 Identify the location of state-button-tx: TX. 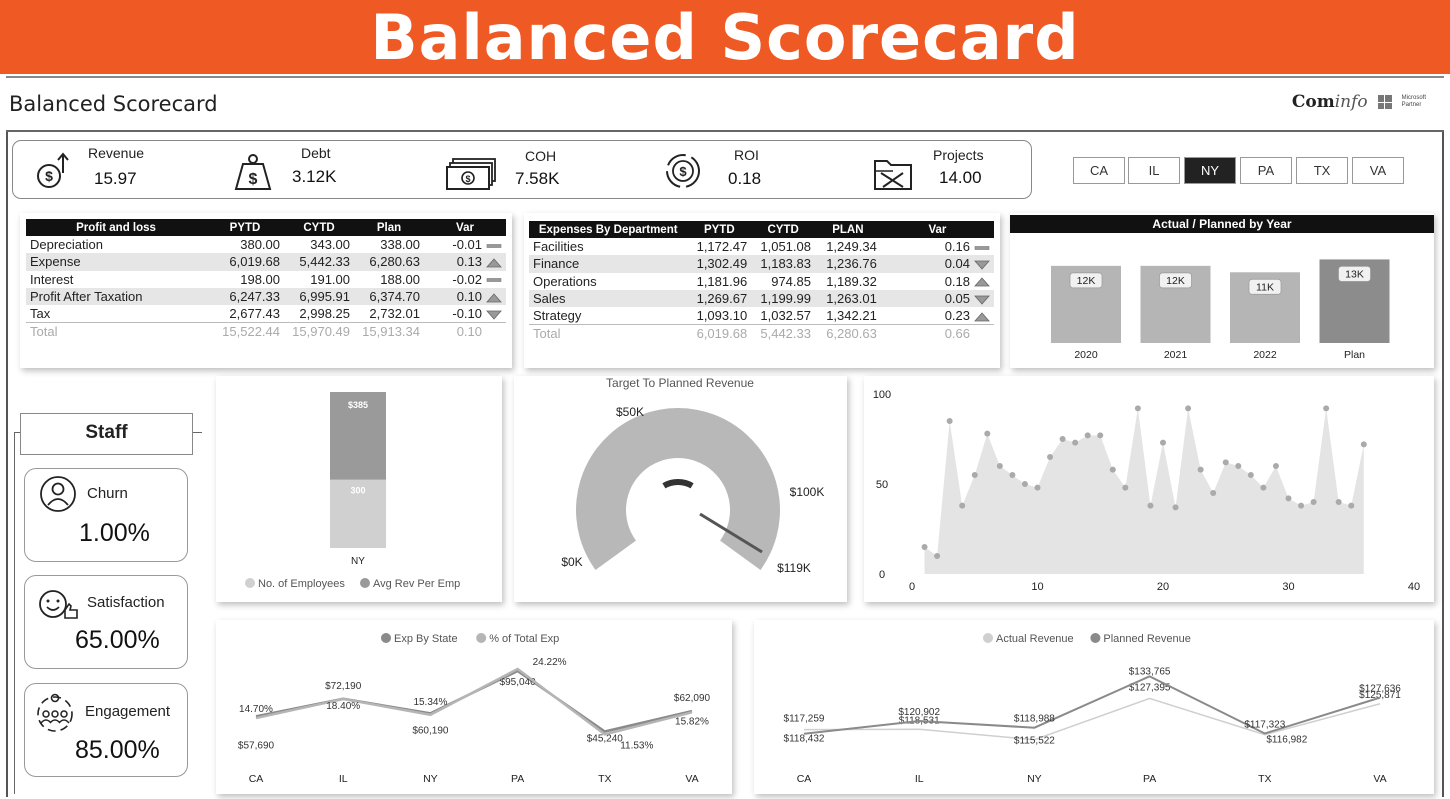
(1322, 170).